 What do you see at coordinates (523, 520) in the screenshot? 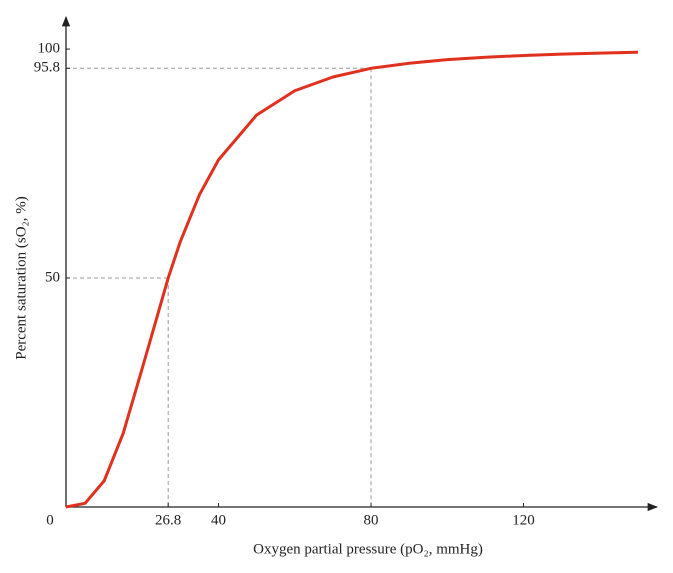
I see `x-tick-label: 120` at bounding box center [523, 520].